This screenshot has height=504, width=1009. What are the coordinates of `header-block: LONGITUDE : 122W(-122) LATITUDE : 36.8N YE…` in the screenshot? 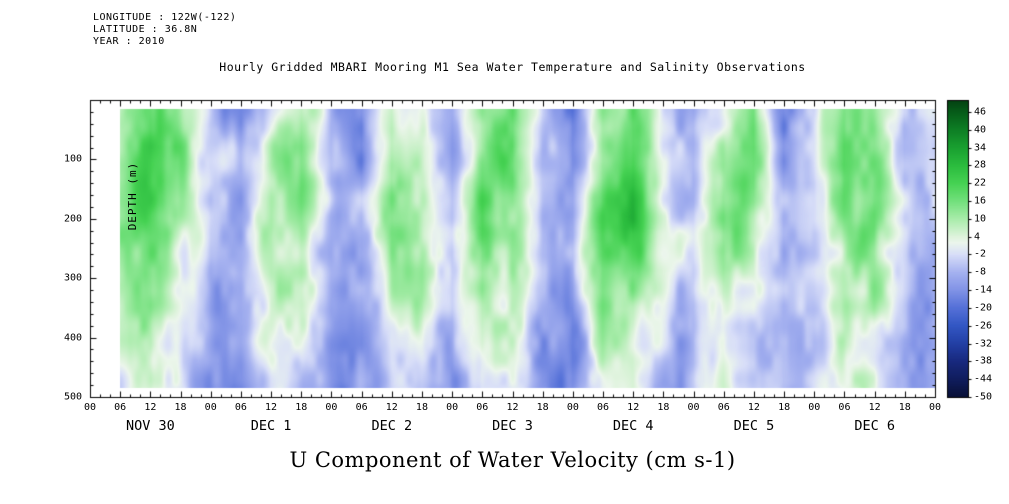 It's located at (164, 30).